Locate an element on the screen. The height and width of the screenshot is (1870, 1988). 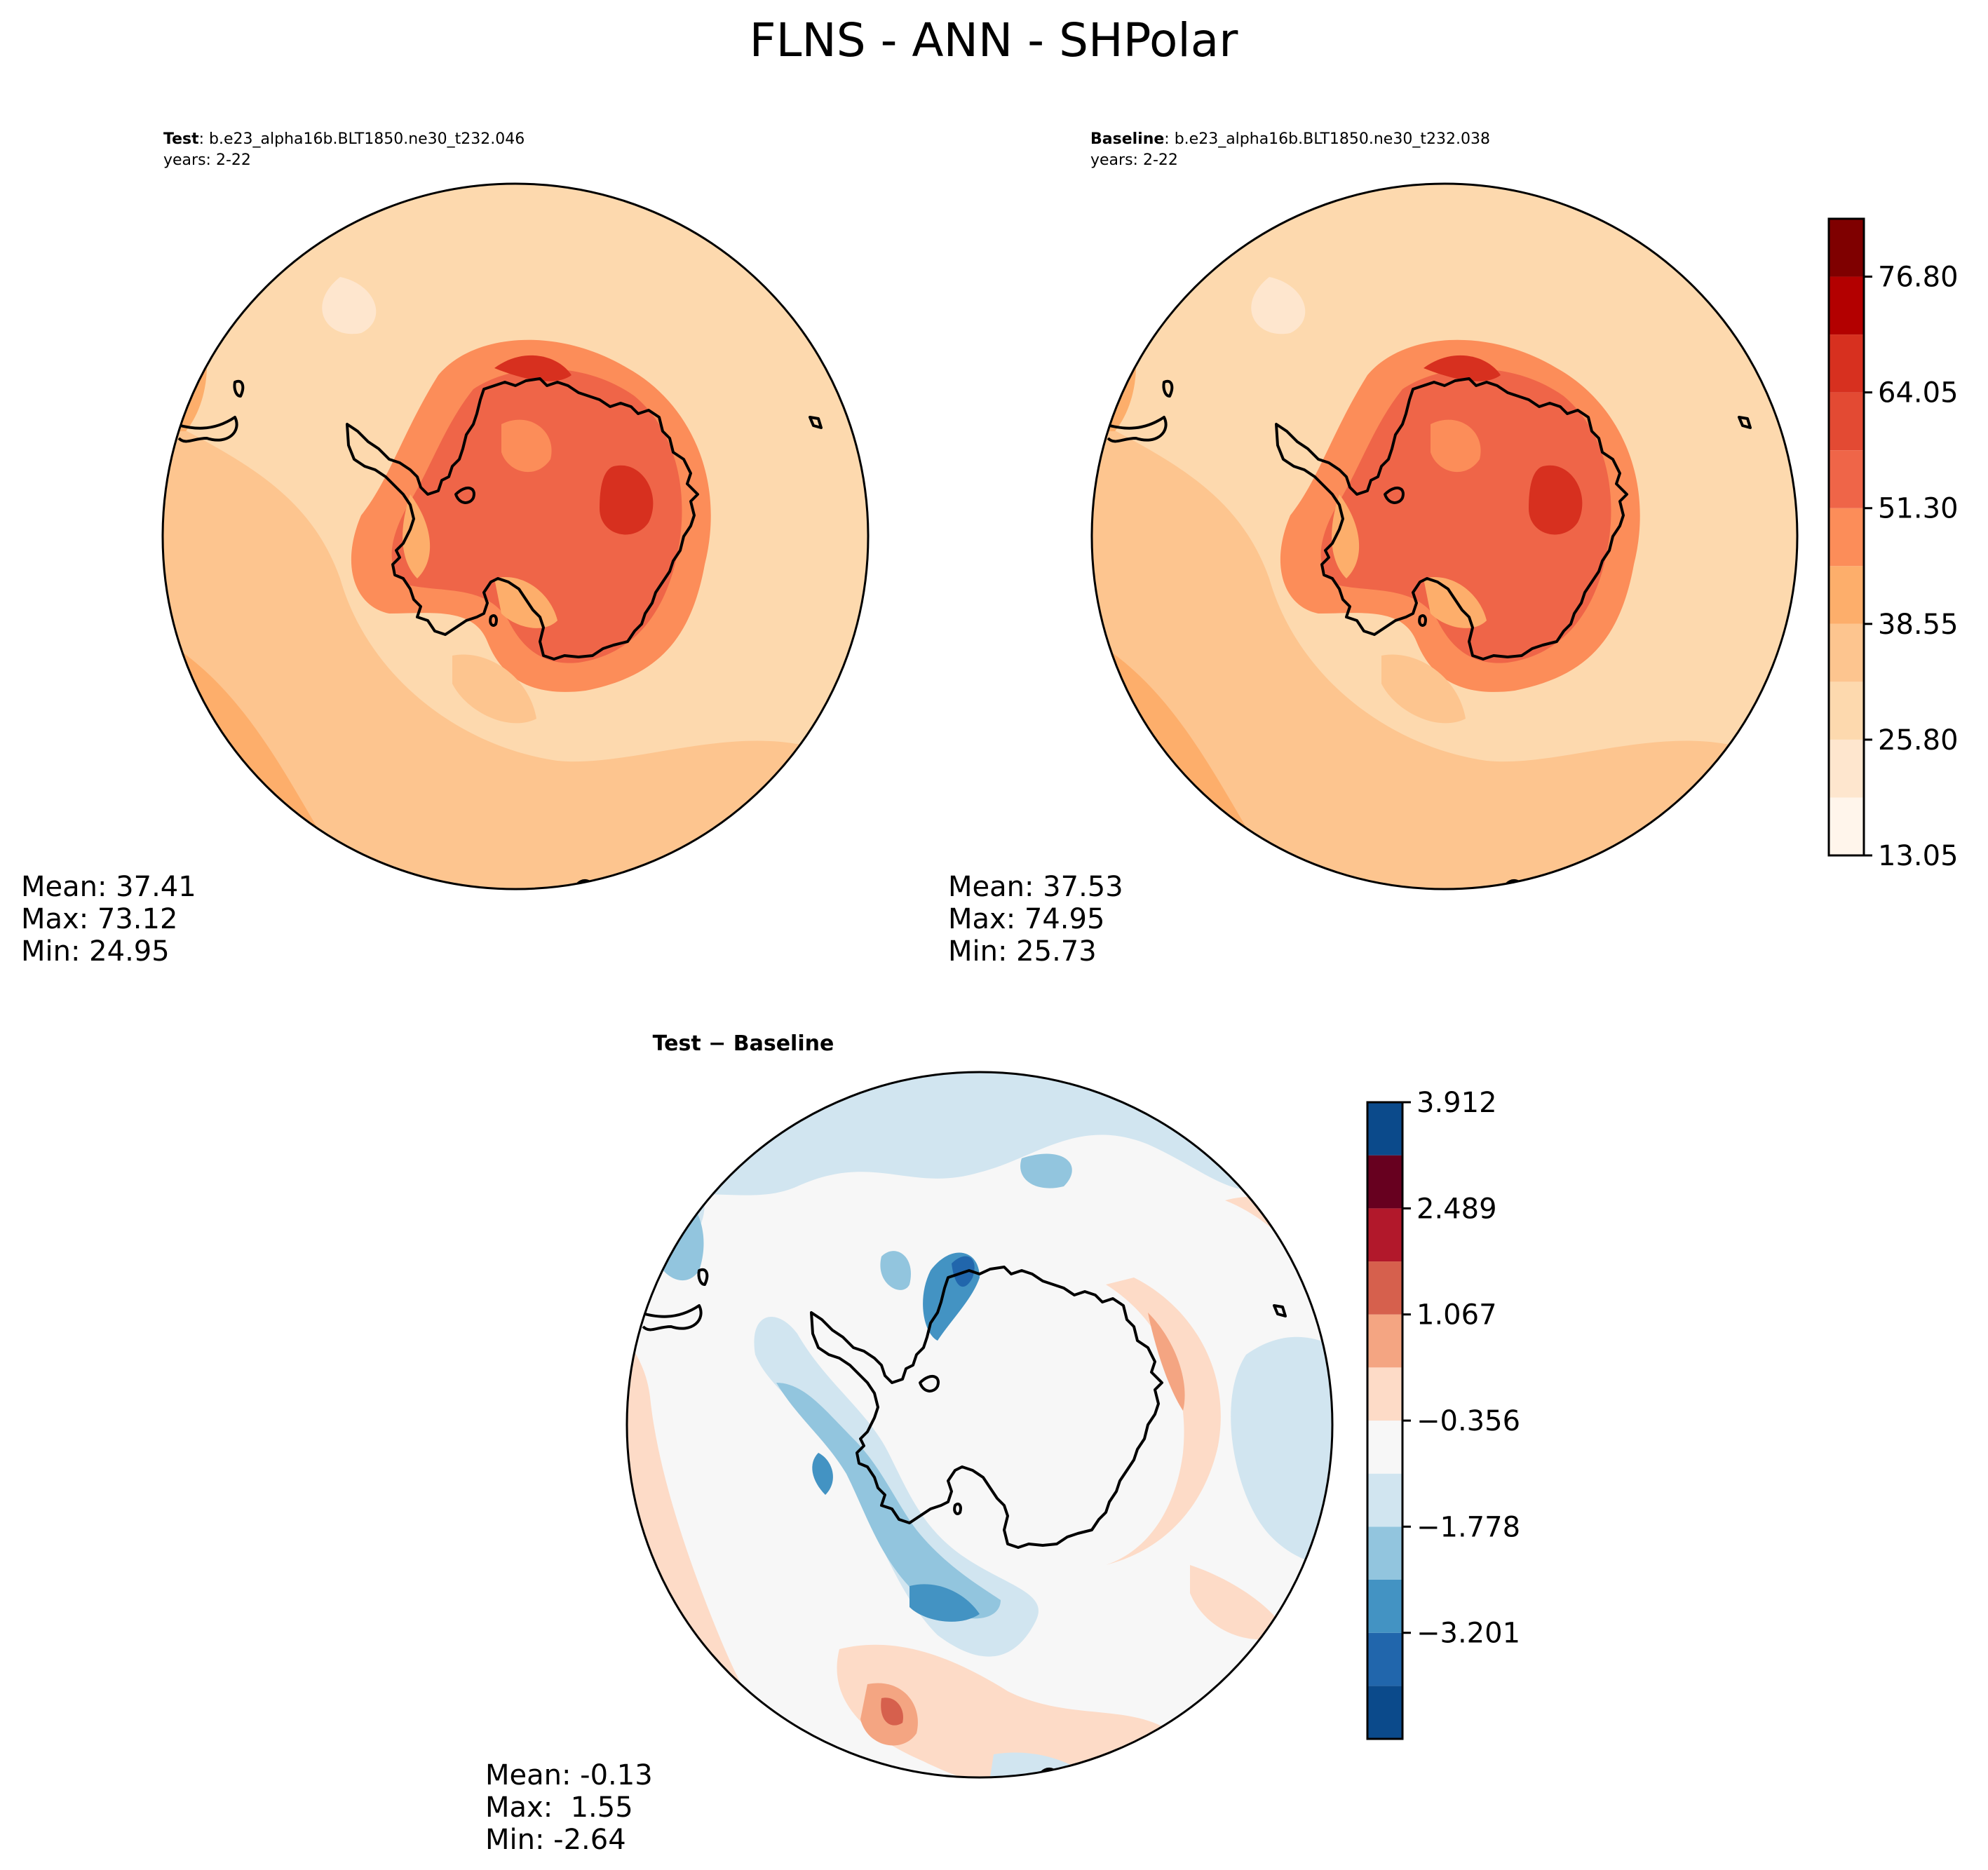
test-map-boundary is located at coordinates (515, 536).